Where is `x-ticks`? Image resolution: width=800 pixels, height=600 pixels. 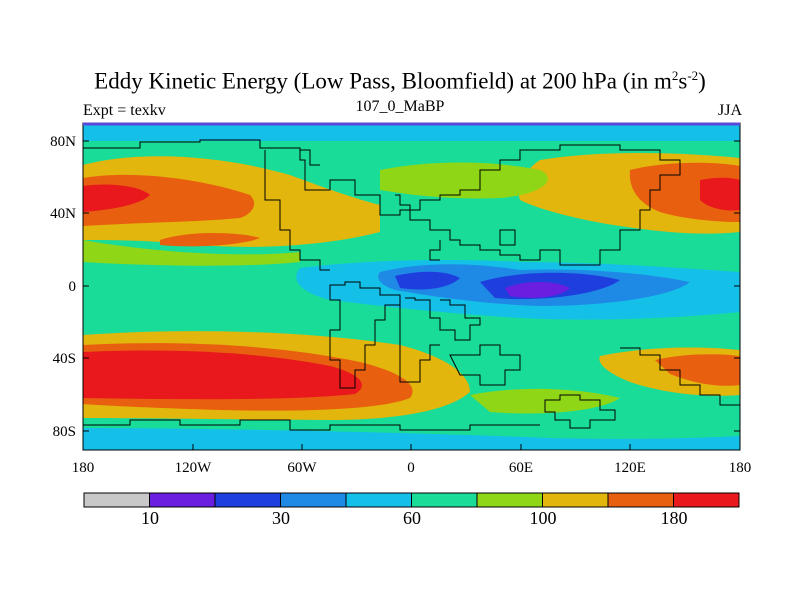
x-ticks is located at coordinates (411, 447).